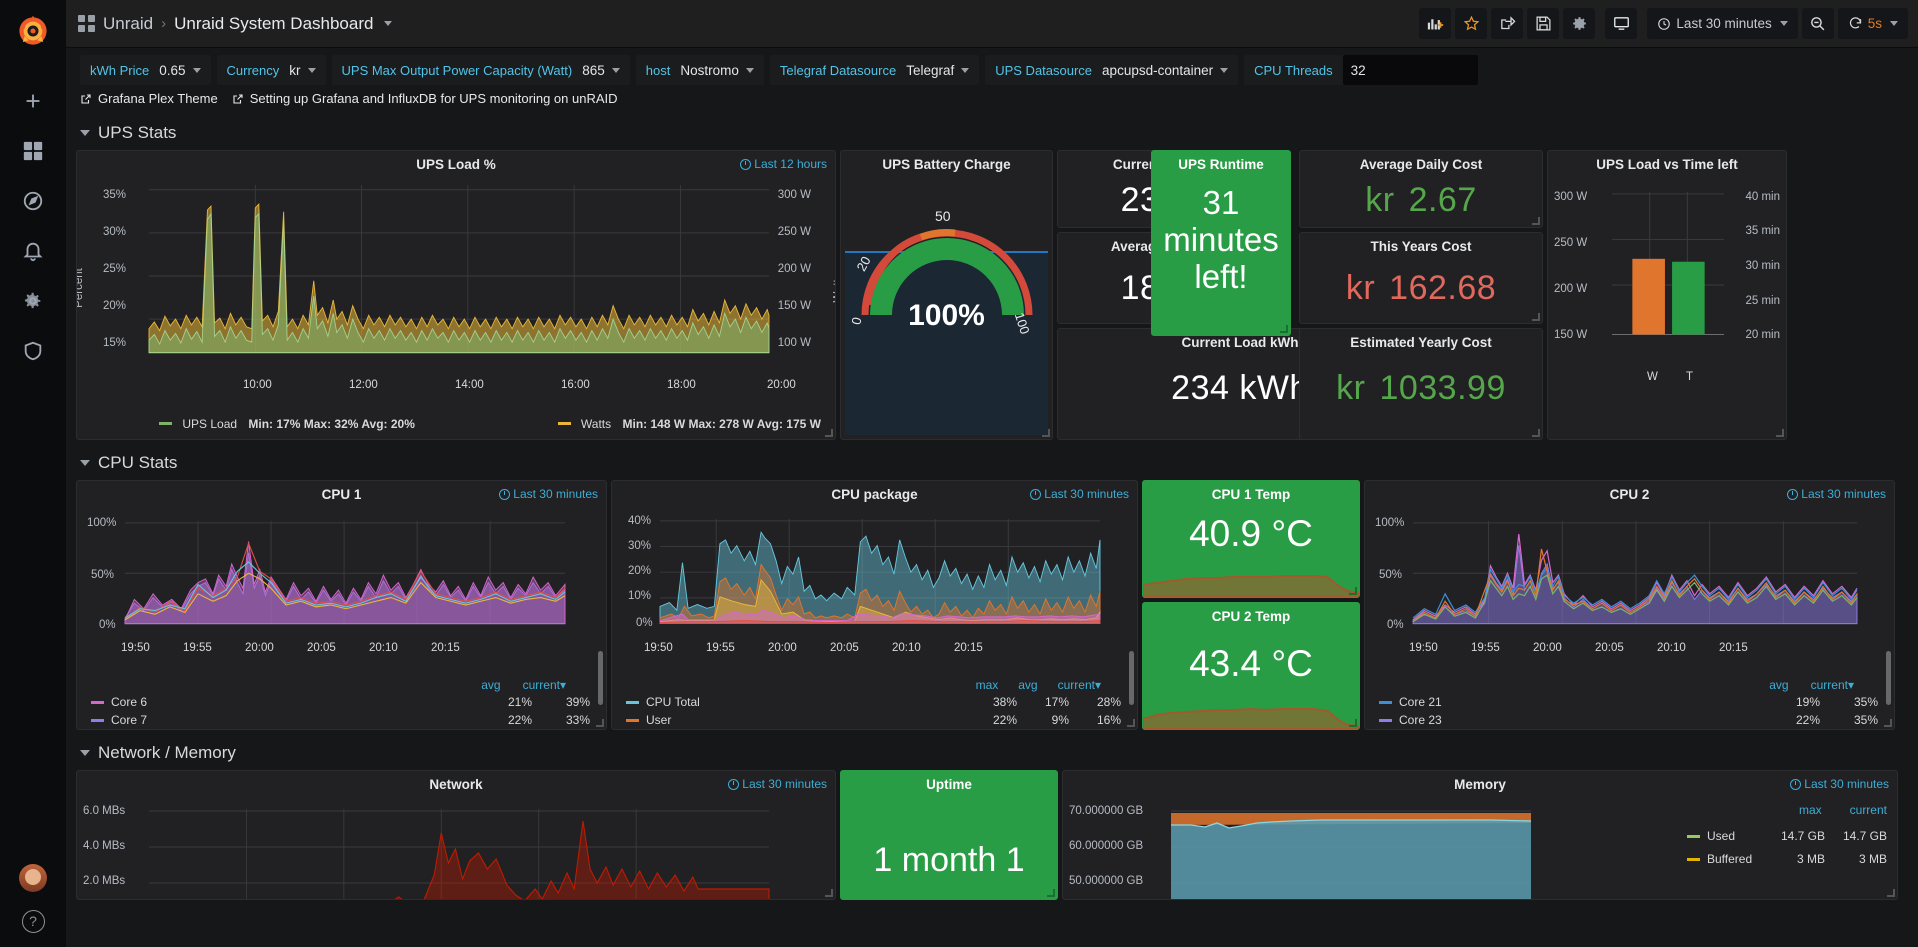 The image size is (1918, 947). I want to click on time-range-picker: Last 30 minutes, so click(1722, 23).